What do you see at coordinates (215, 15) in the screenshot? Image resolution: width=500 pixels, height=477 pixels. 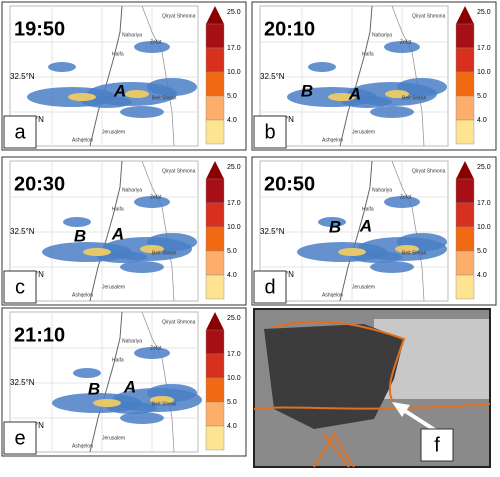 I see `colorbar-arrow` at bounding box center [215, 15].